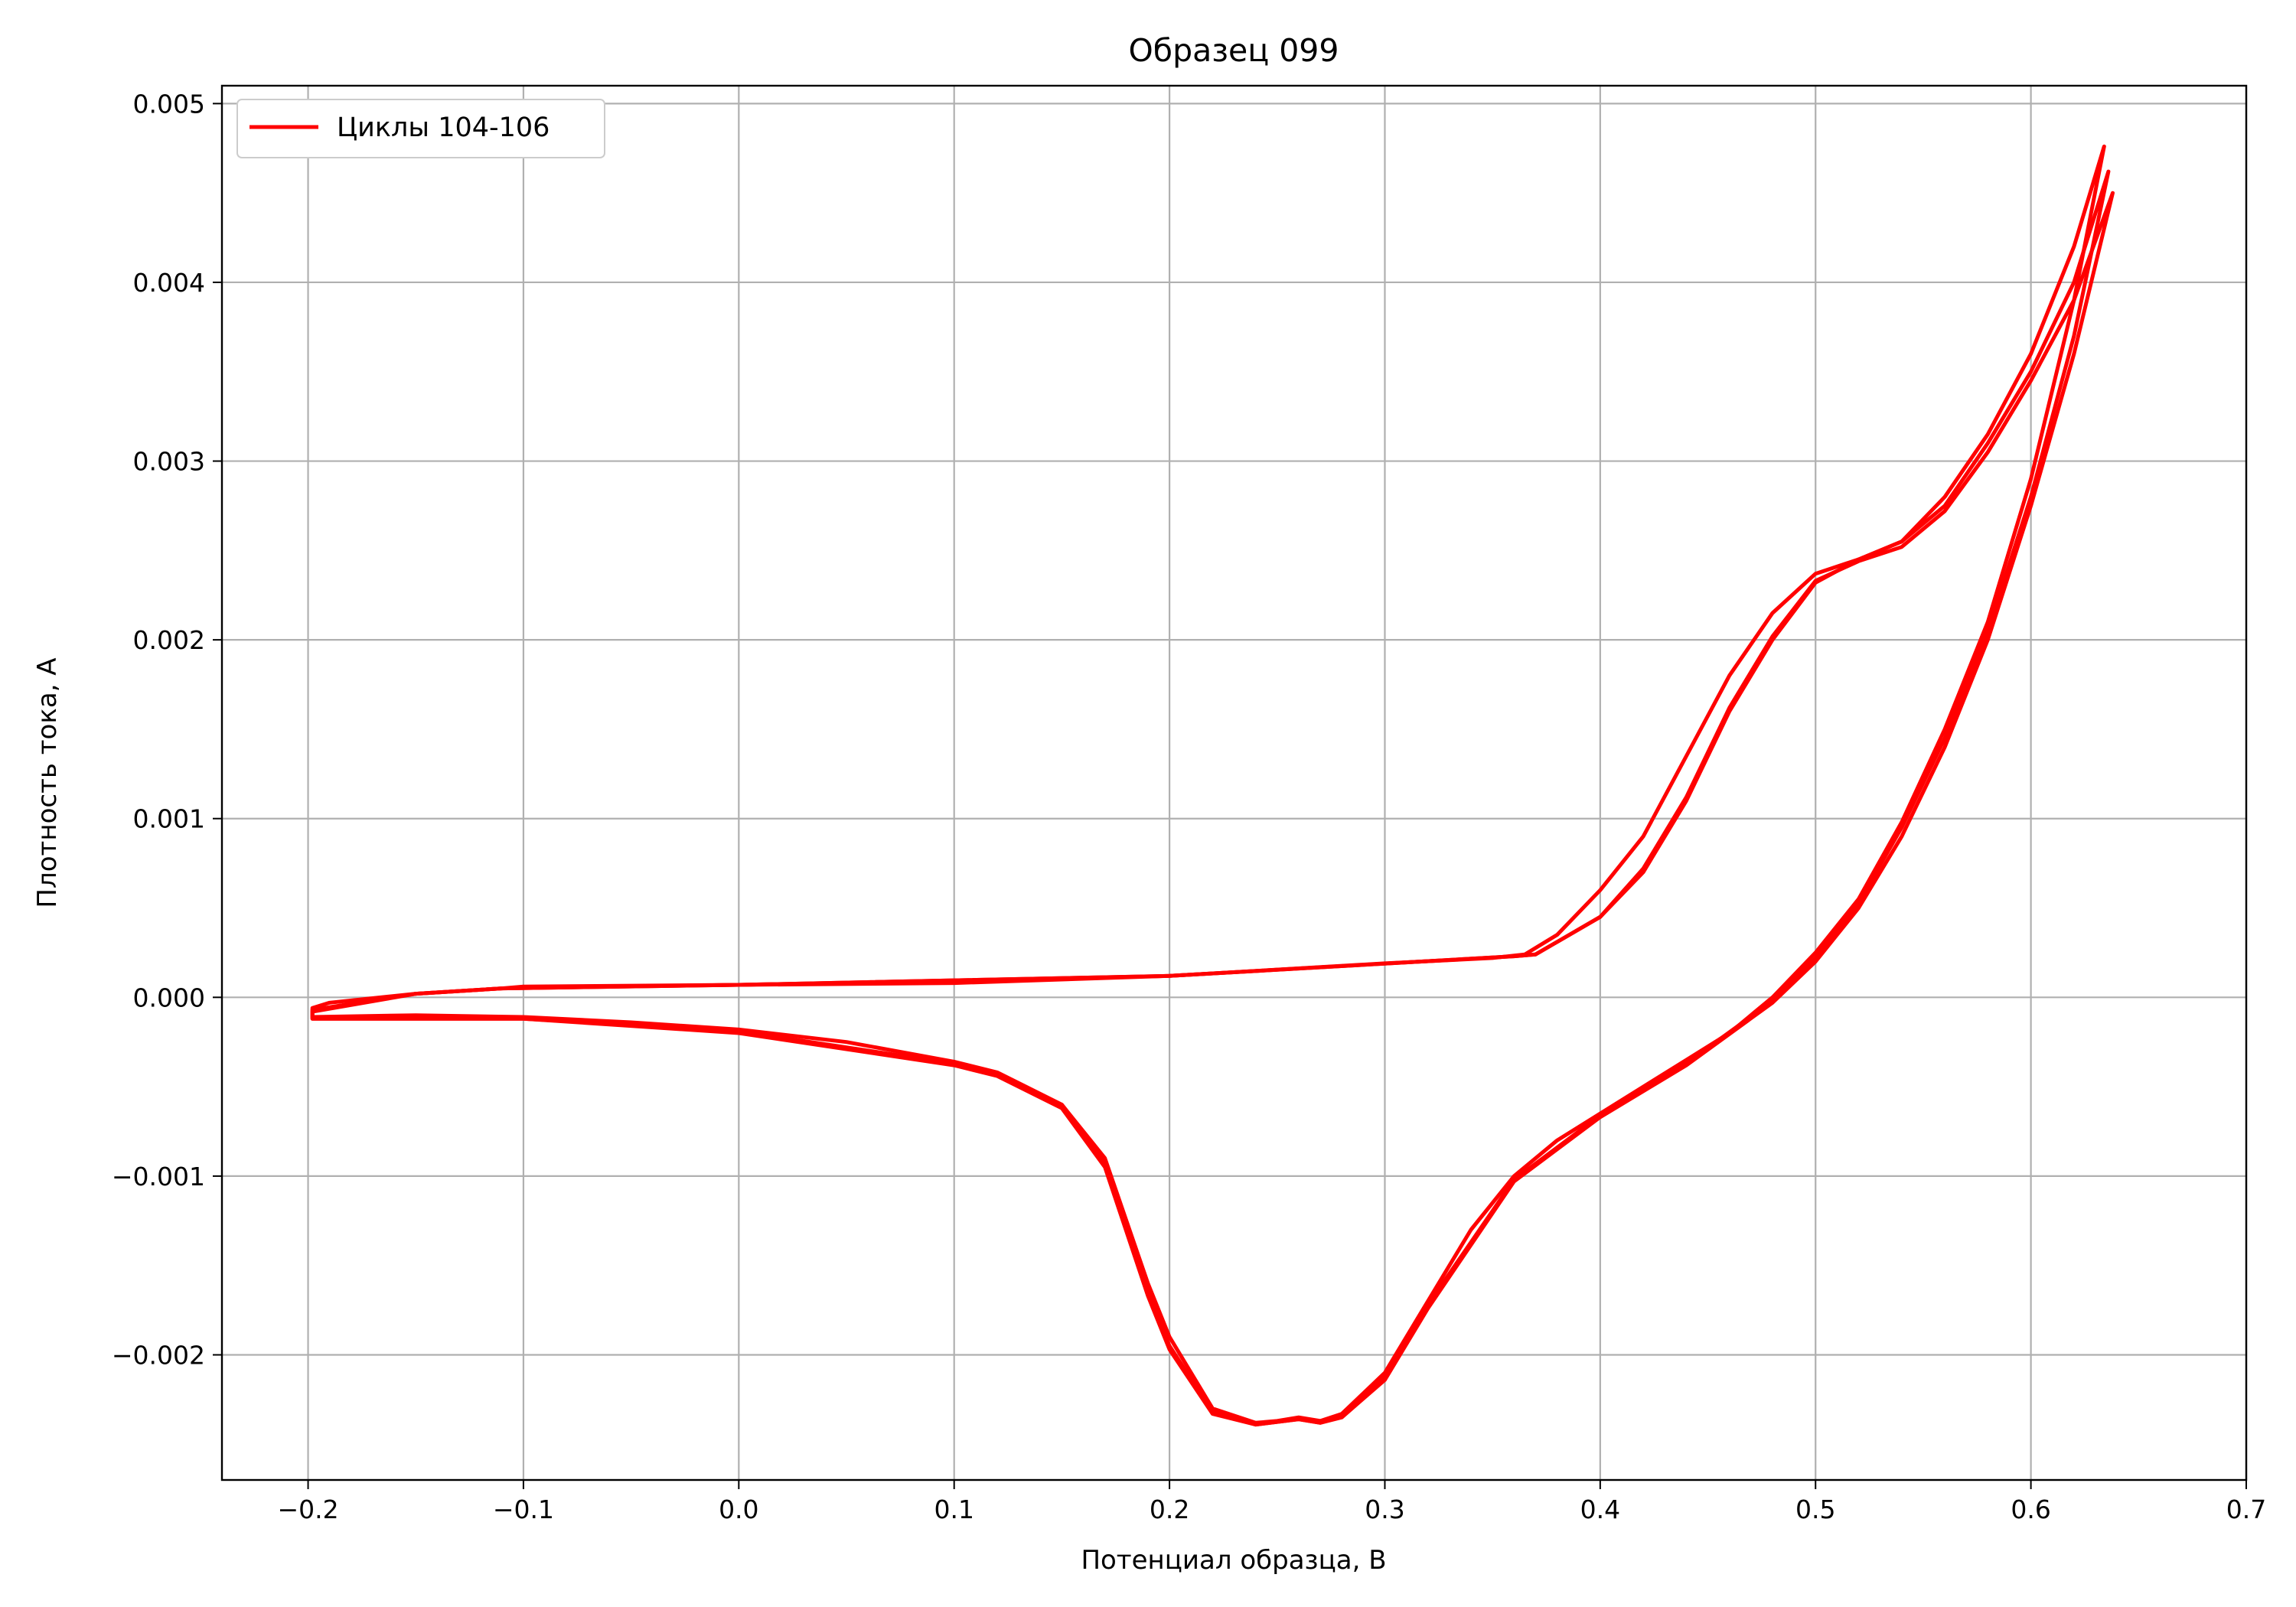 The image size is (2296, 1607). Describe the element at coordinates (738, 1509) in the screenshot. I see `x-tick-label: 0.0` at that location.